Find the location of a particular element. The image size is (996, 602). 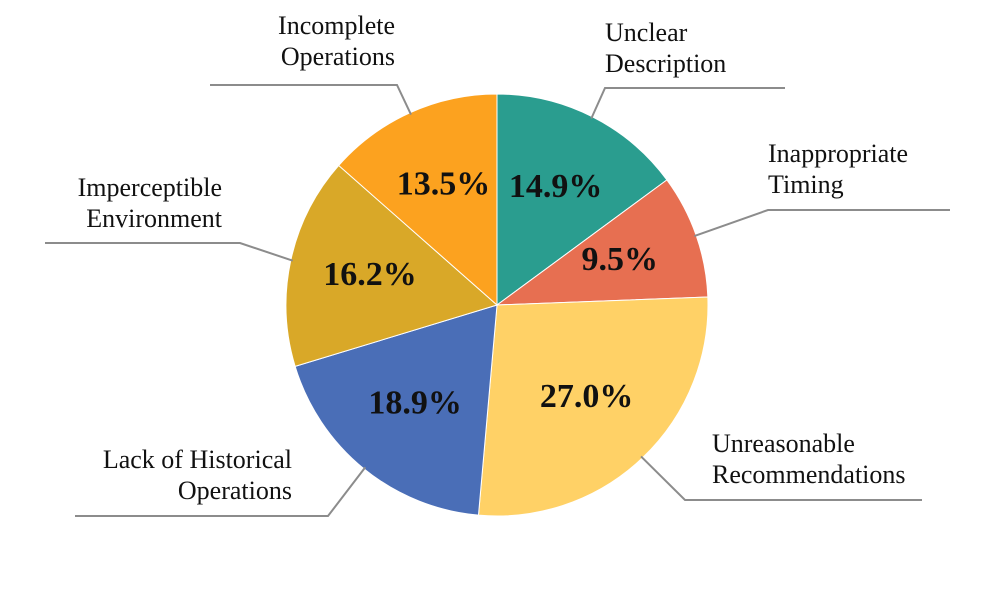

value-label: 14.9% is located at coordinates (556, 186).